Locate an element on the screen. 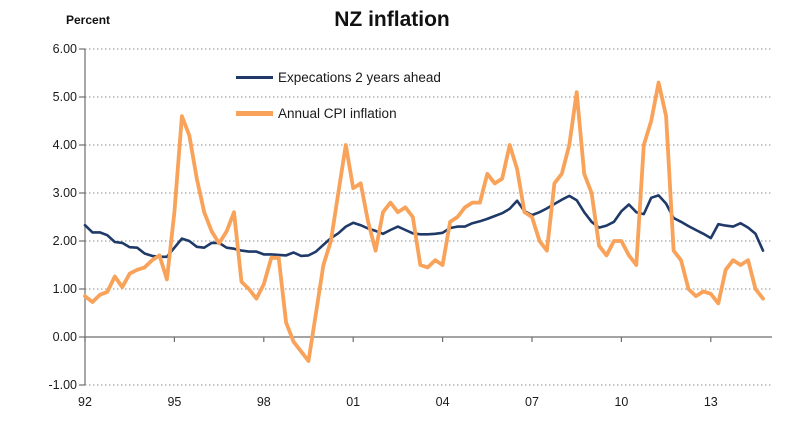  expectations-line-swatch is located at coordinates (254, 77).